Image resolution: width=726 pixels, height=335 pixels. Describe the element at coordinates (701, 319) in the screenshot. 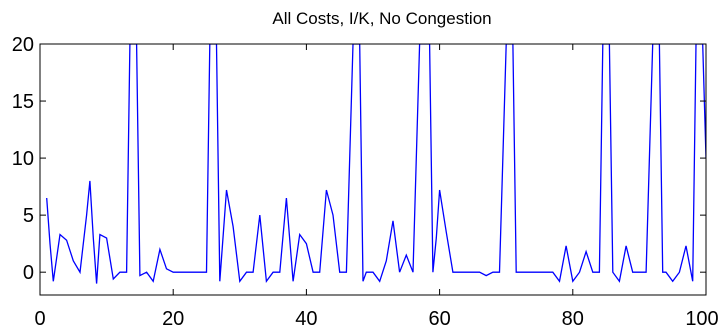

I see `x-tick-label: 100` at that location.